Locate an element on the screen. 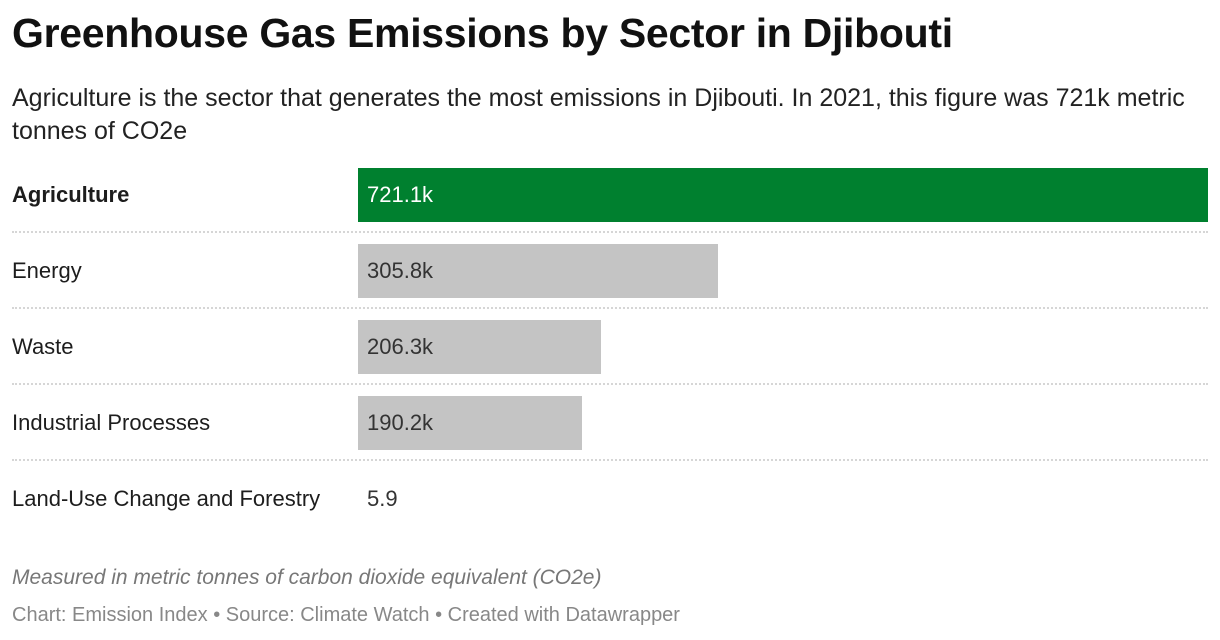 The height and width of the screenshot is (640, 1220). bar-row: Waste 206.3k is located at coordinates (610, 352).